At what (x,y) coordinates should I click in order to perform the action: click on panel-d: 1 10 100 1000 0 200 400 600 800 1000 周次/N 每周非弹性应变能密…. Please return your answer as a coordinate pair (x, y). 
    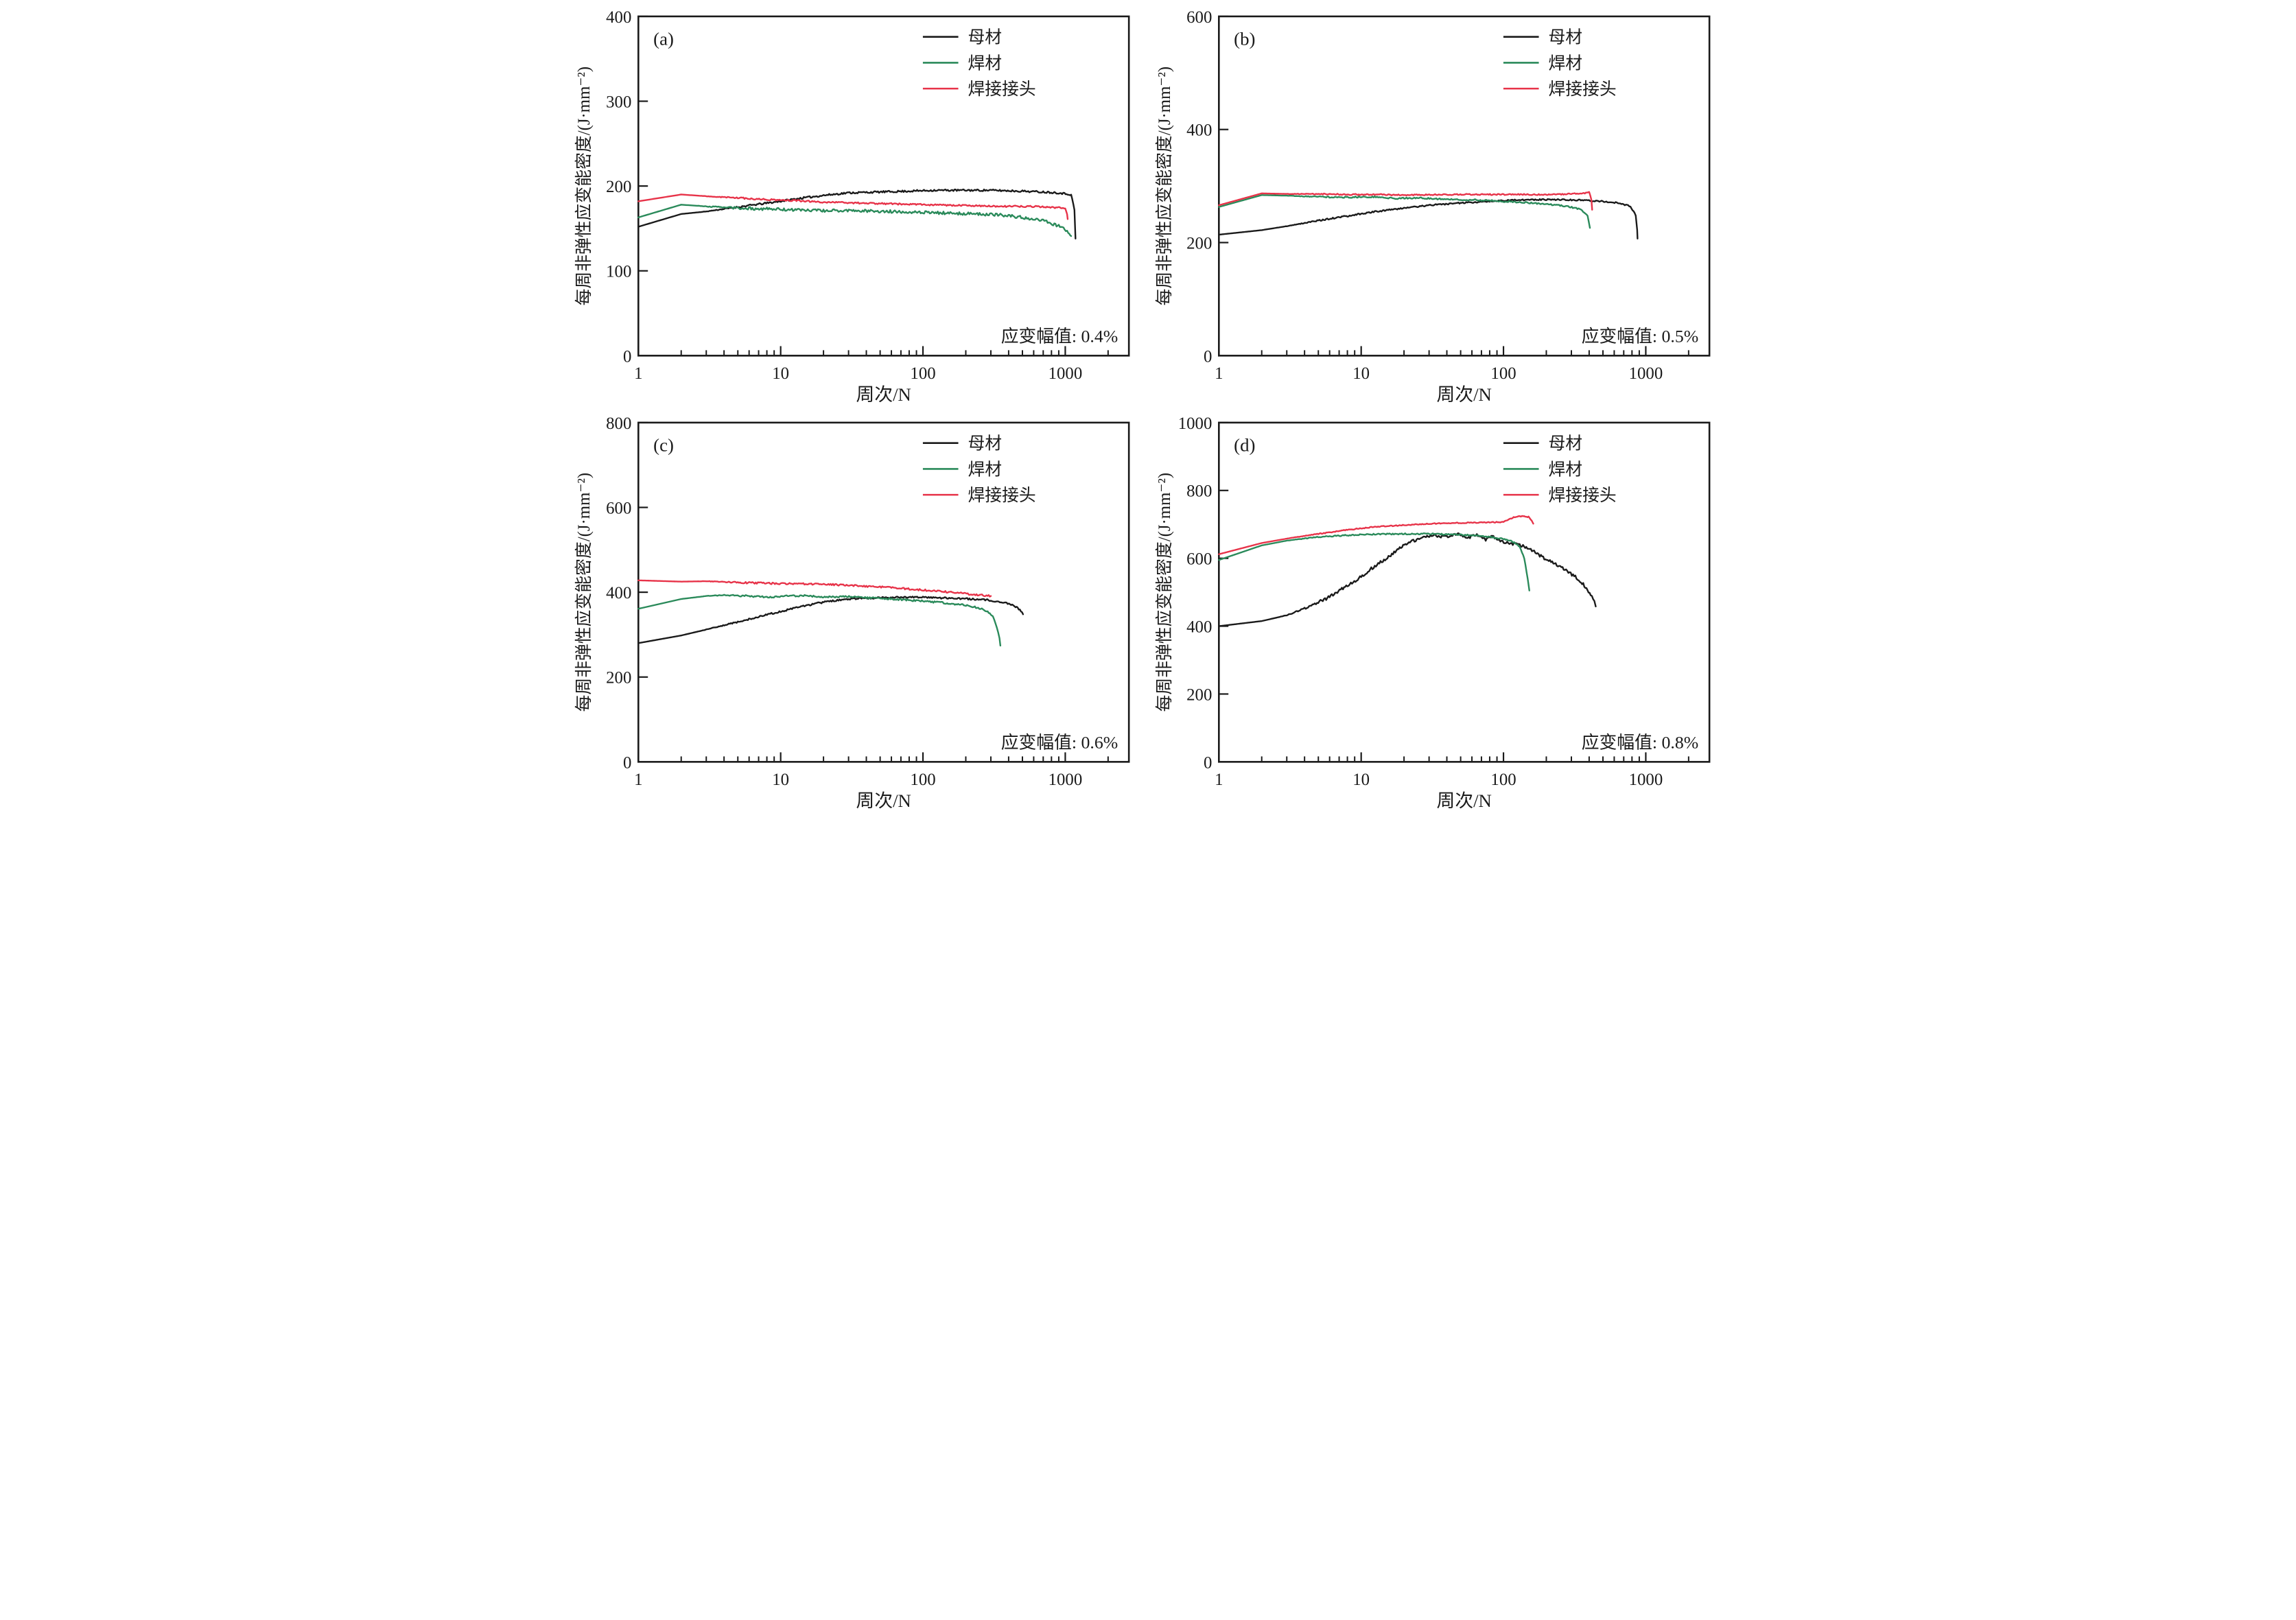
    Looking at the image, I should click on (1438, 615).